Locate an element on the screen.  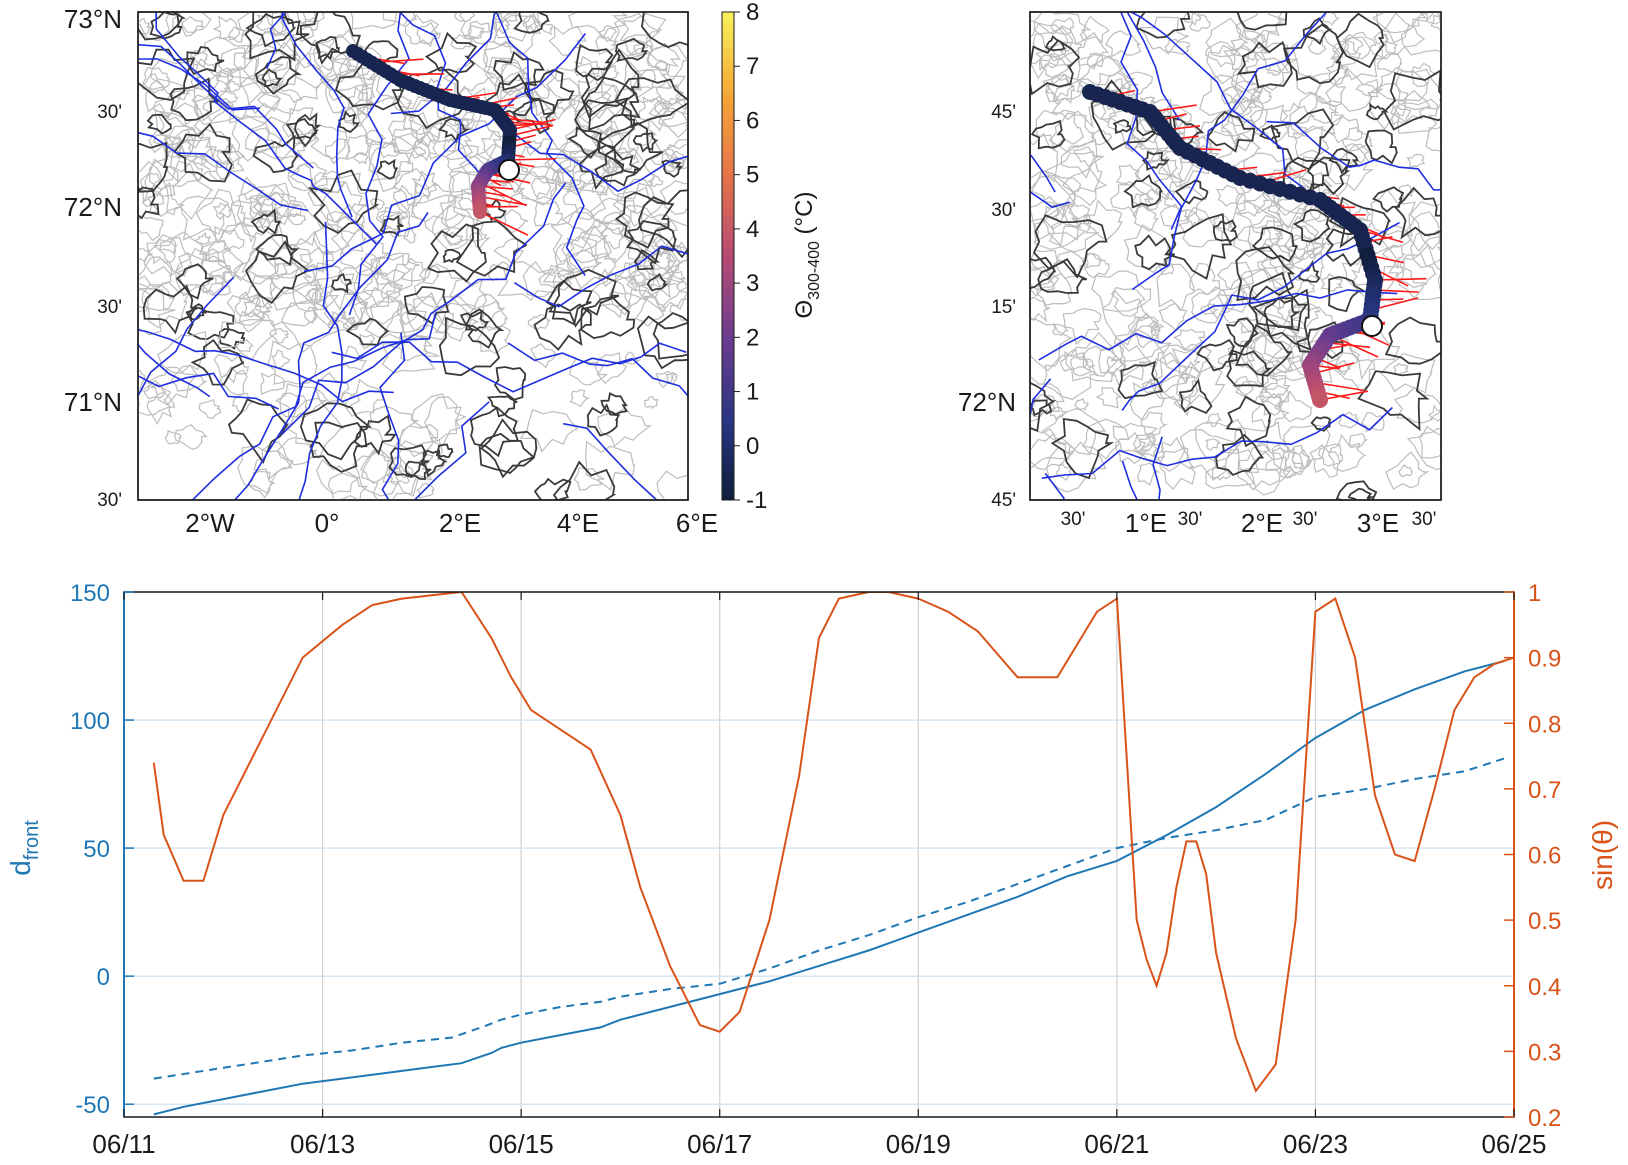
left-tick-label: 150 is located at coordinates (90, 593).